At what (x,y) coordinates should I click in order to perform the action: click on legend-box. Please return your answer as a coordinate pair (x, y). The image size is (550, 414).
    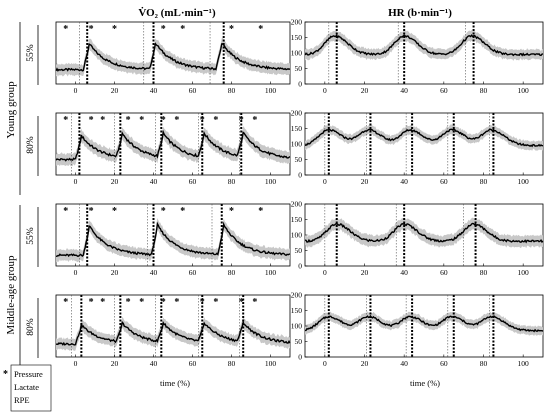
    Looking at the image, I should click on (31, 388).